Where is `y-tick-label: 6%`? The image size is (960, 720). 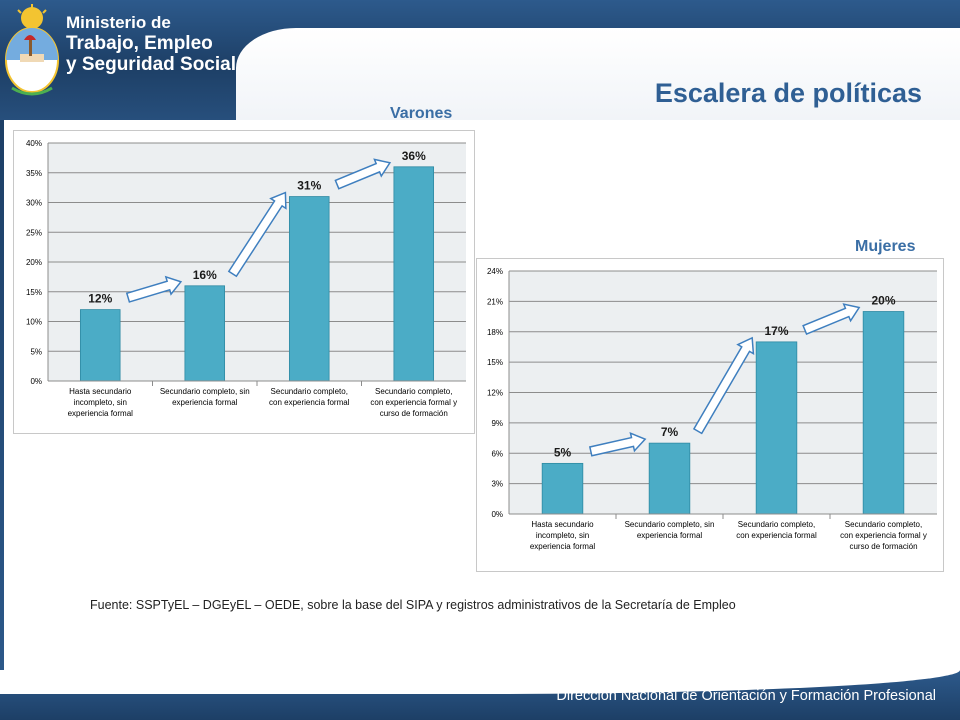
y-tick-label: 6% is located at coordinates (497, 453).